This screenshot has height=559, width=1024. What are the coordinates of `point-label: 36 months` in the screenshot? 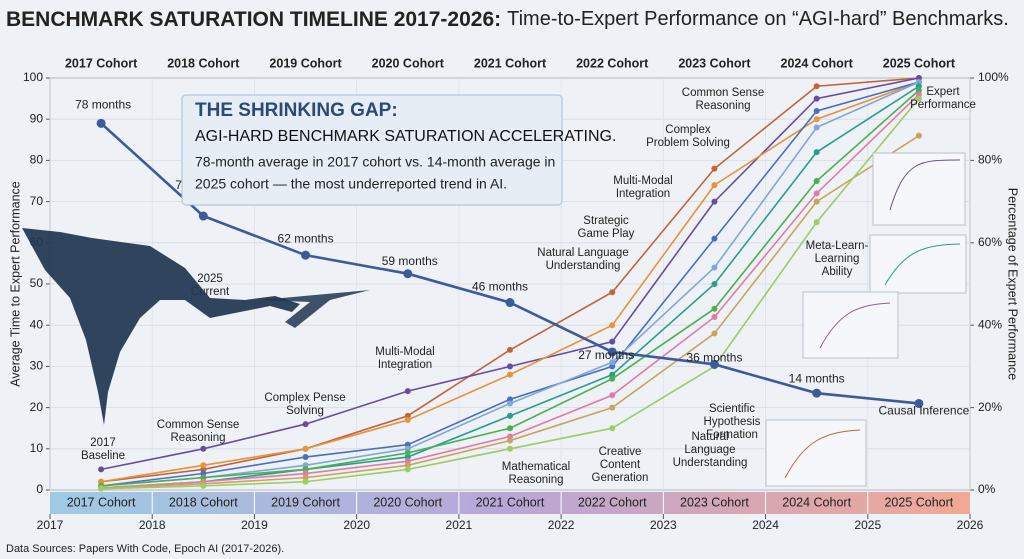 It's located at (714, 358).